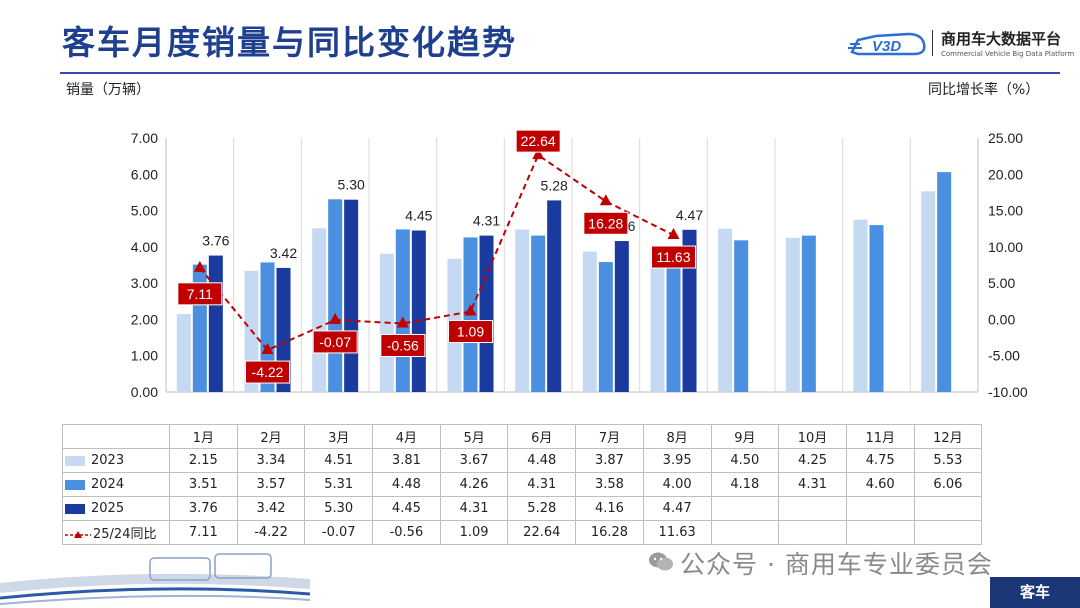 Image resolution: width=1080 pixels, height=608 pixels. I want to click on table-cell: 3.76, so click(203, 508).